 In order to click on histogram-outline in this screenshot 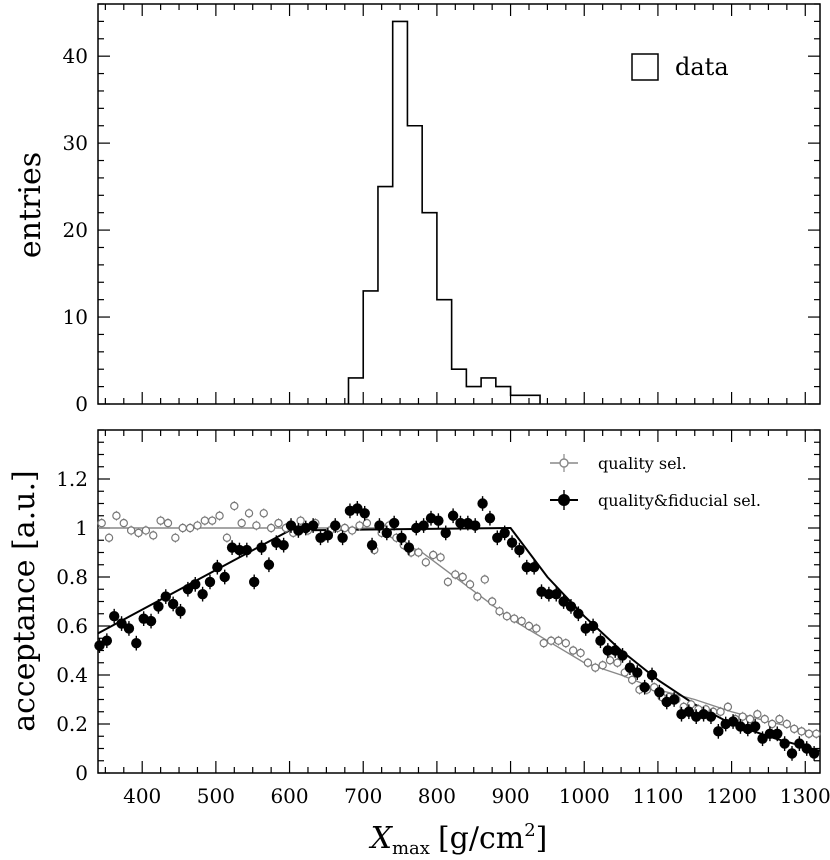, I will do `click(444, 212)`.